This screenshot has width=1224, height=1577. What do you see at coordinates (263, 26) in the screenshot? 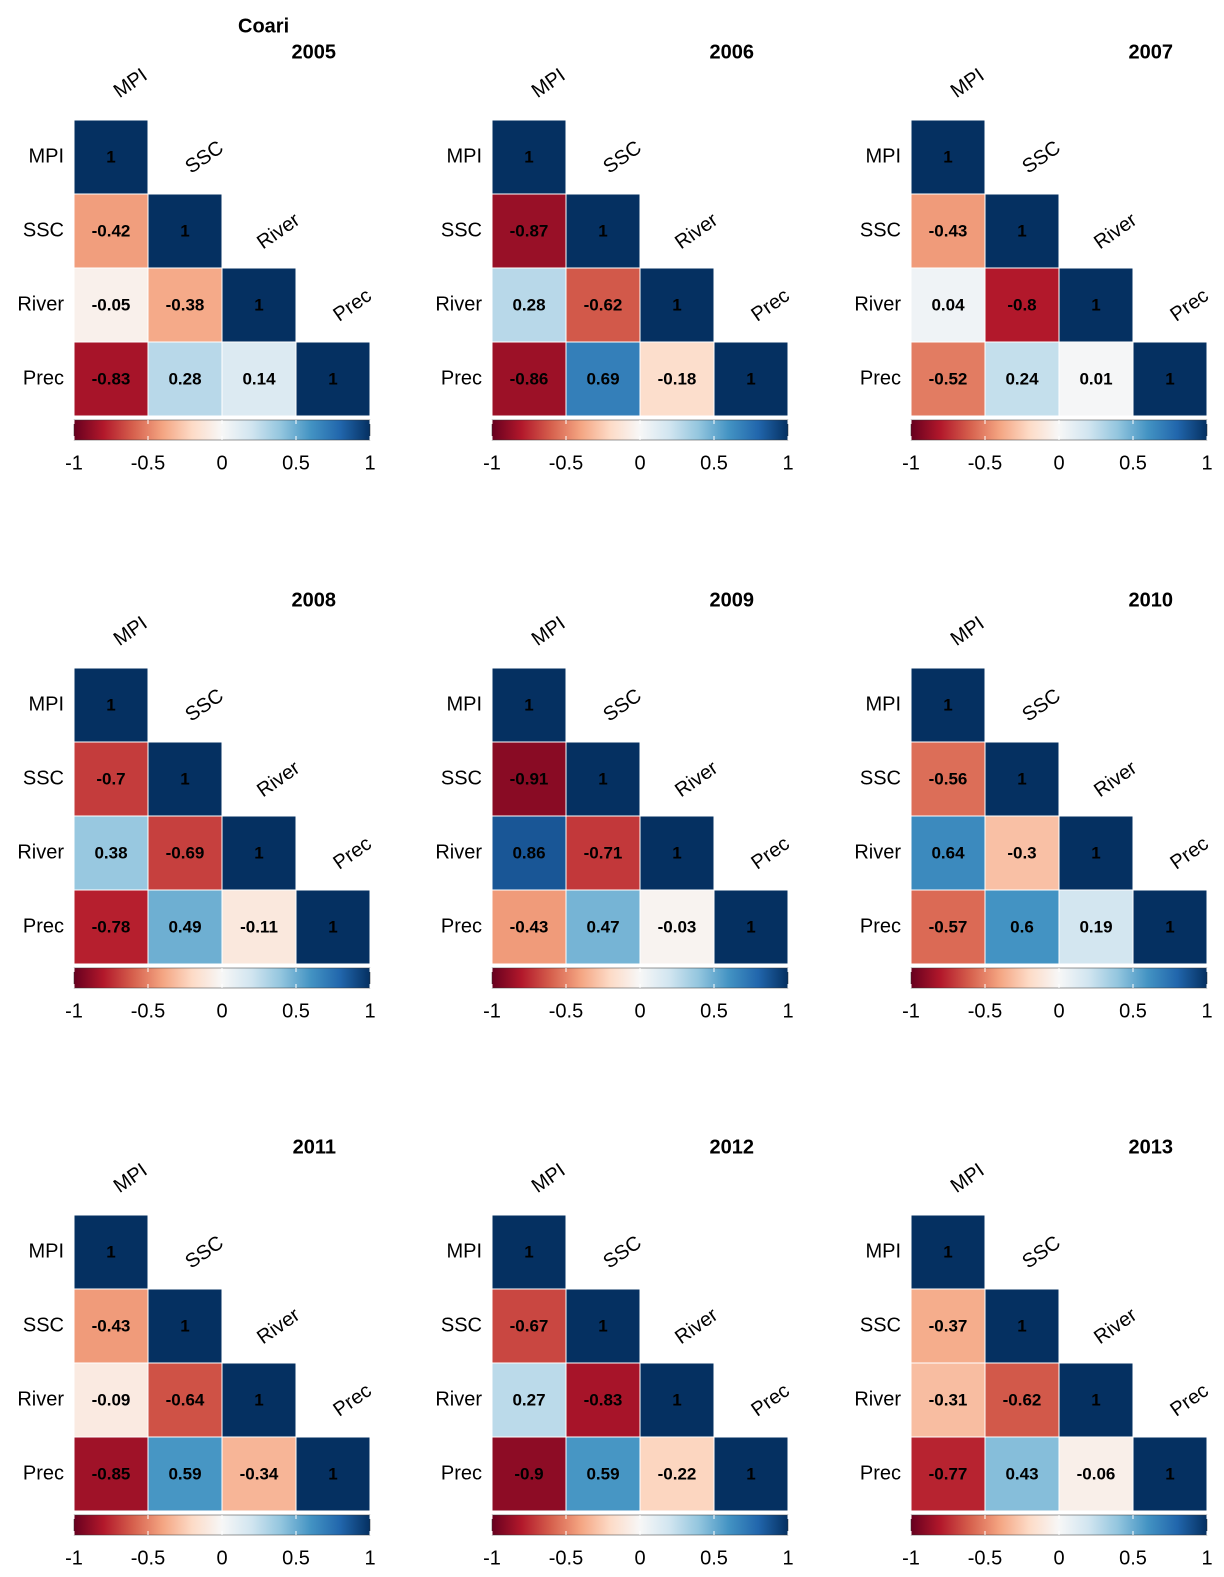
I see `figure-title: Coari` at bounding box center [263, 26].